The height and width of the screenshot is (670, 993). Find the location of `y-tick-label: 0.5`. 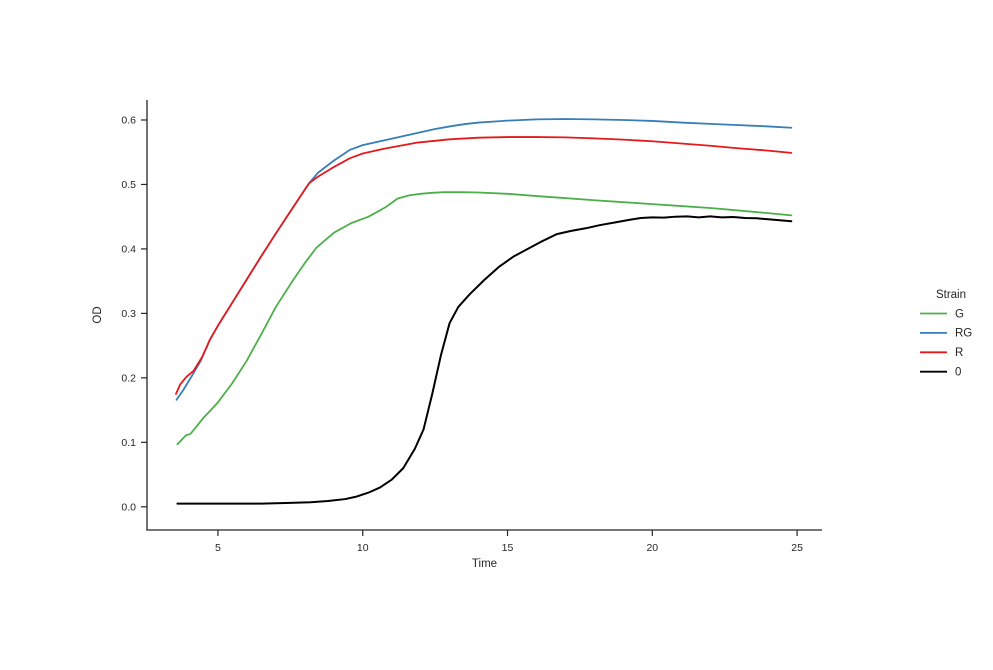

y-tick-label: 0.5 is located at coordinates (128, 185).